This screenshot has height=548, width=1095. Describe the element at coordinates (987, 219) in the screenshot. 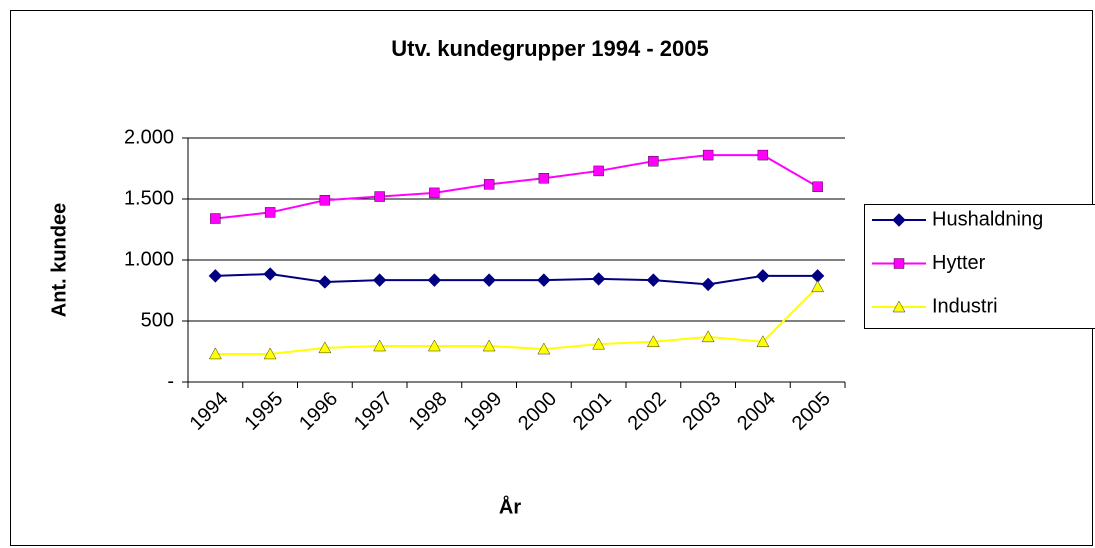

I see `legend-label: Hushaldning` at that location.